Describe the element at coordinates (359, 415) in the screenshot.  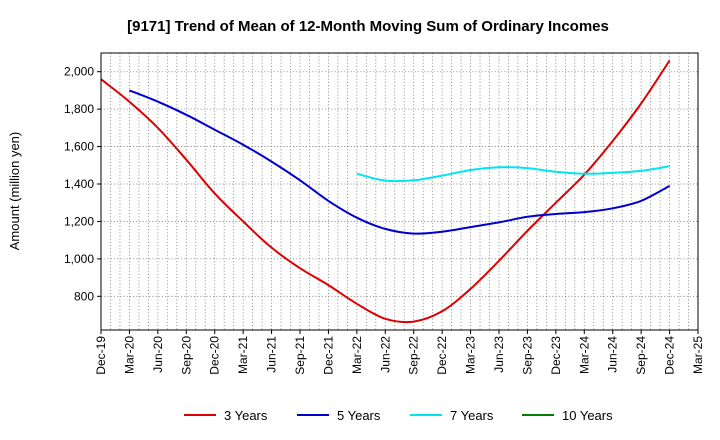
I see `legend-label: 5 Years` at that location.